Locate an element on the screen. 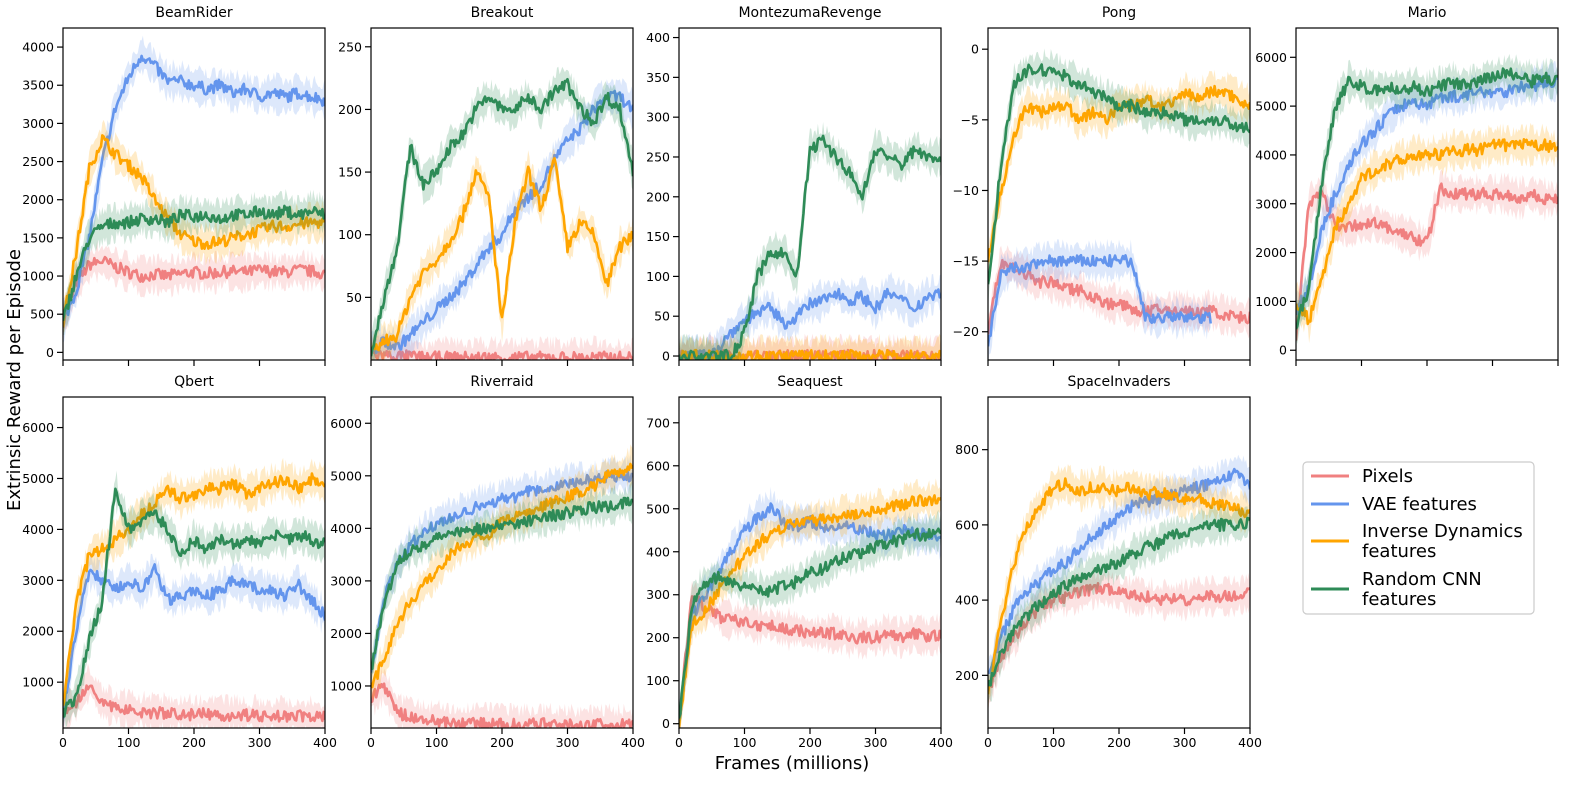  legend-label-idf: Inverse Dynamics is located at coordinates (1442, 531).